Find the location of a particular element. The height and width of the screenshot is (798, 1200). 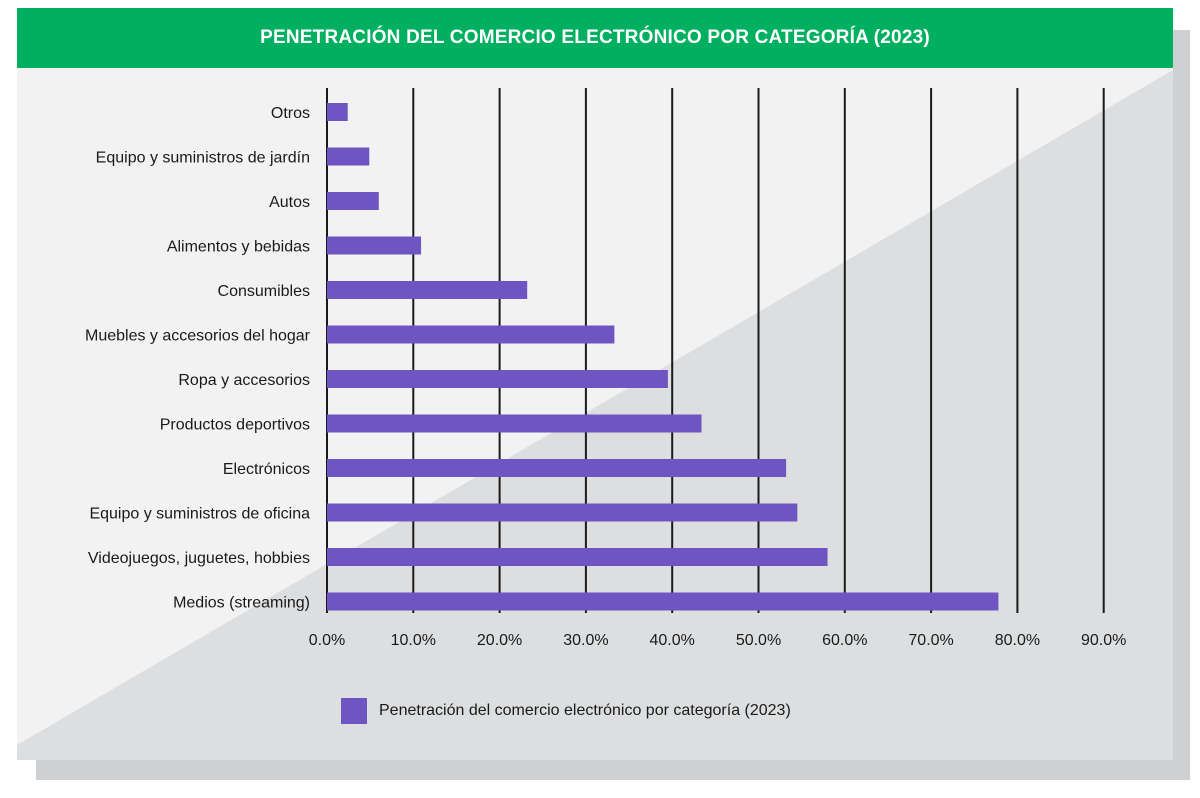

x-tick-label: 60.0% is located at coordinates (844, 640).